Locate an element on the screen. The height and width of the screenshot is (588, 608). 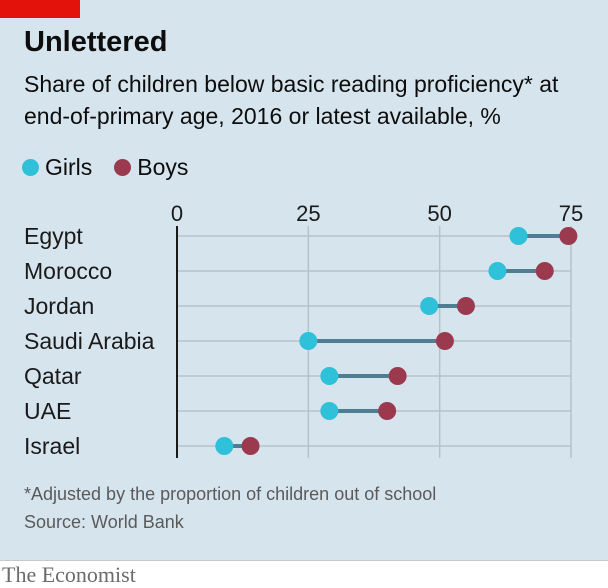
x-tick-label: 50 is located at coordinates (439, 213).